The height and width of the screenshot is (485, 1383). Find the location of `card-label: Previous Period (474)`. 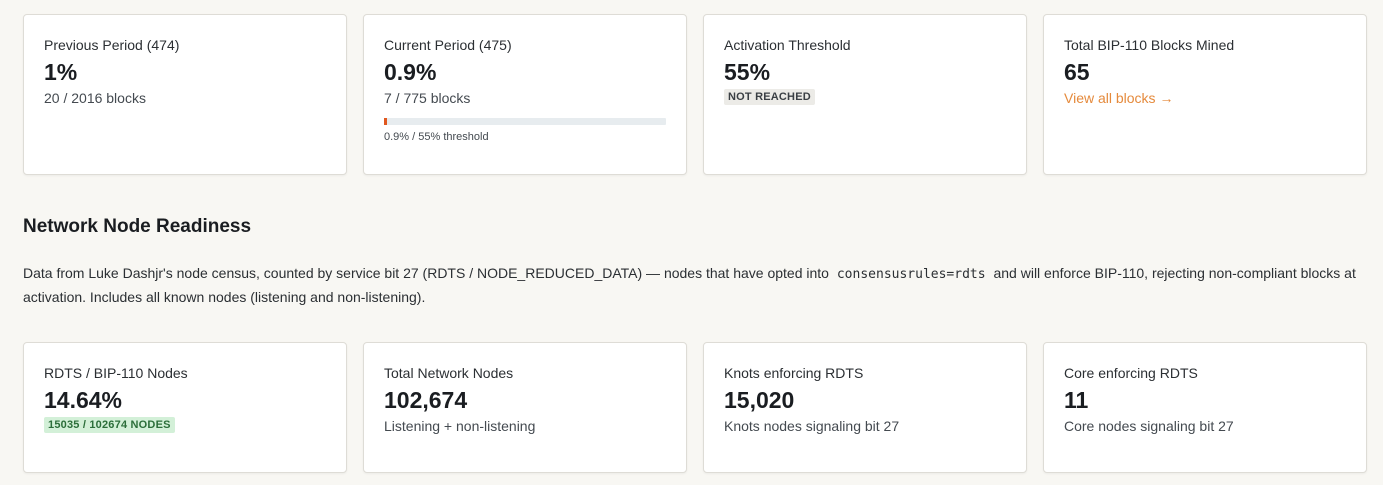

card-label: Previous Period (474) is located at coordinates (112, 45).